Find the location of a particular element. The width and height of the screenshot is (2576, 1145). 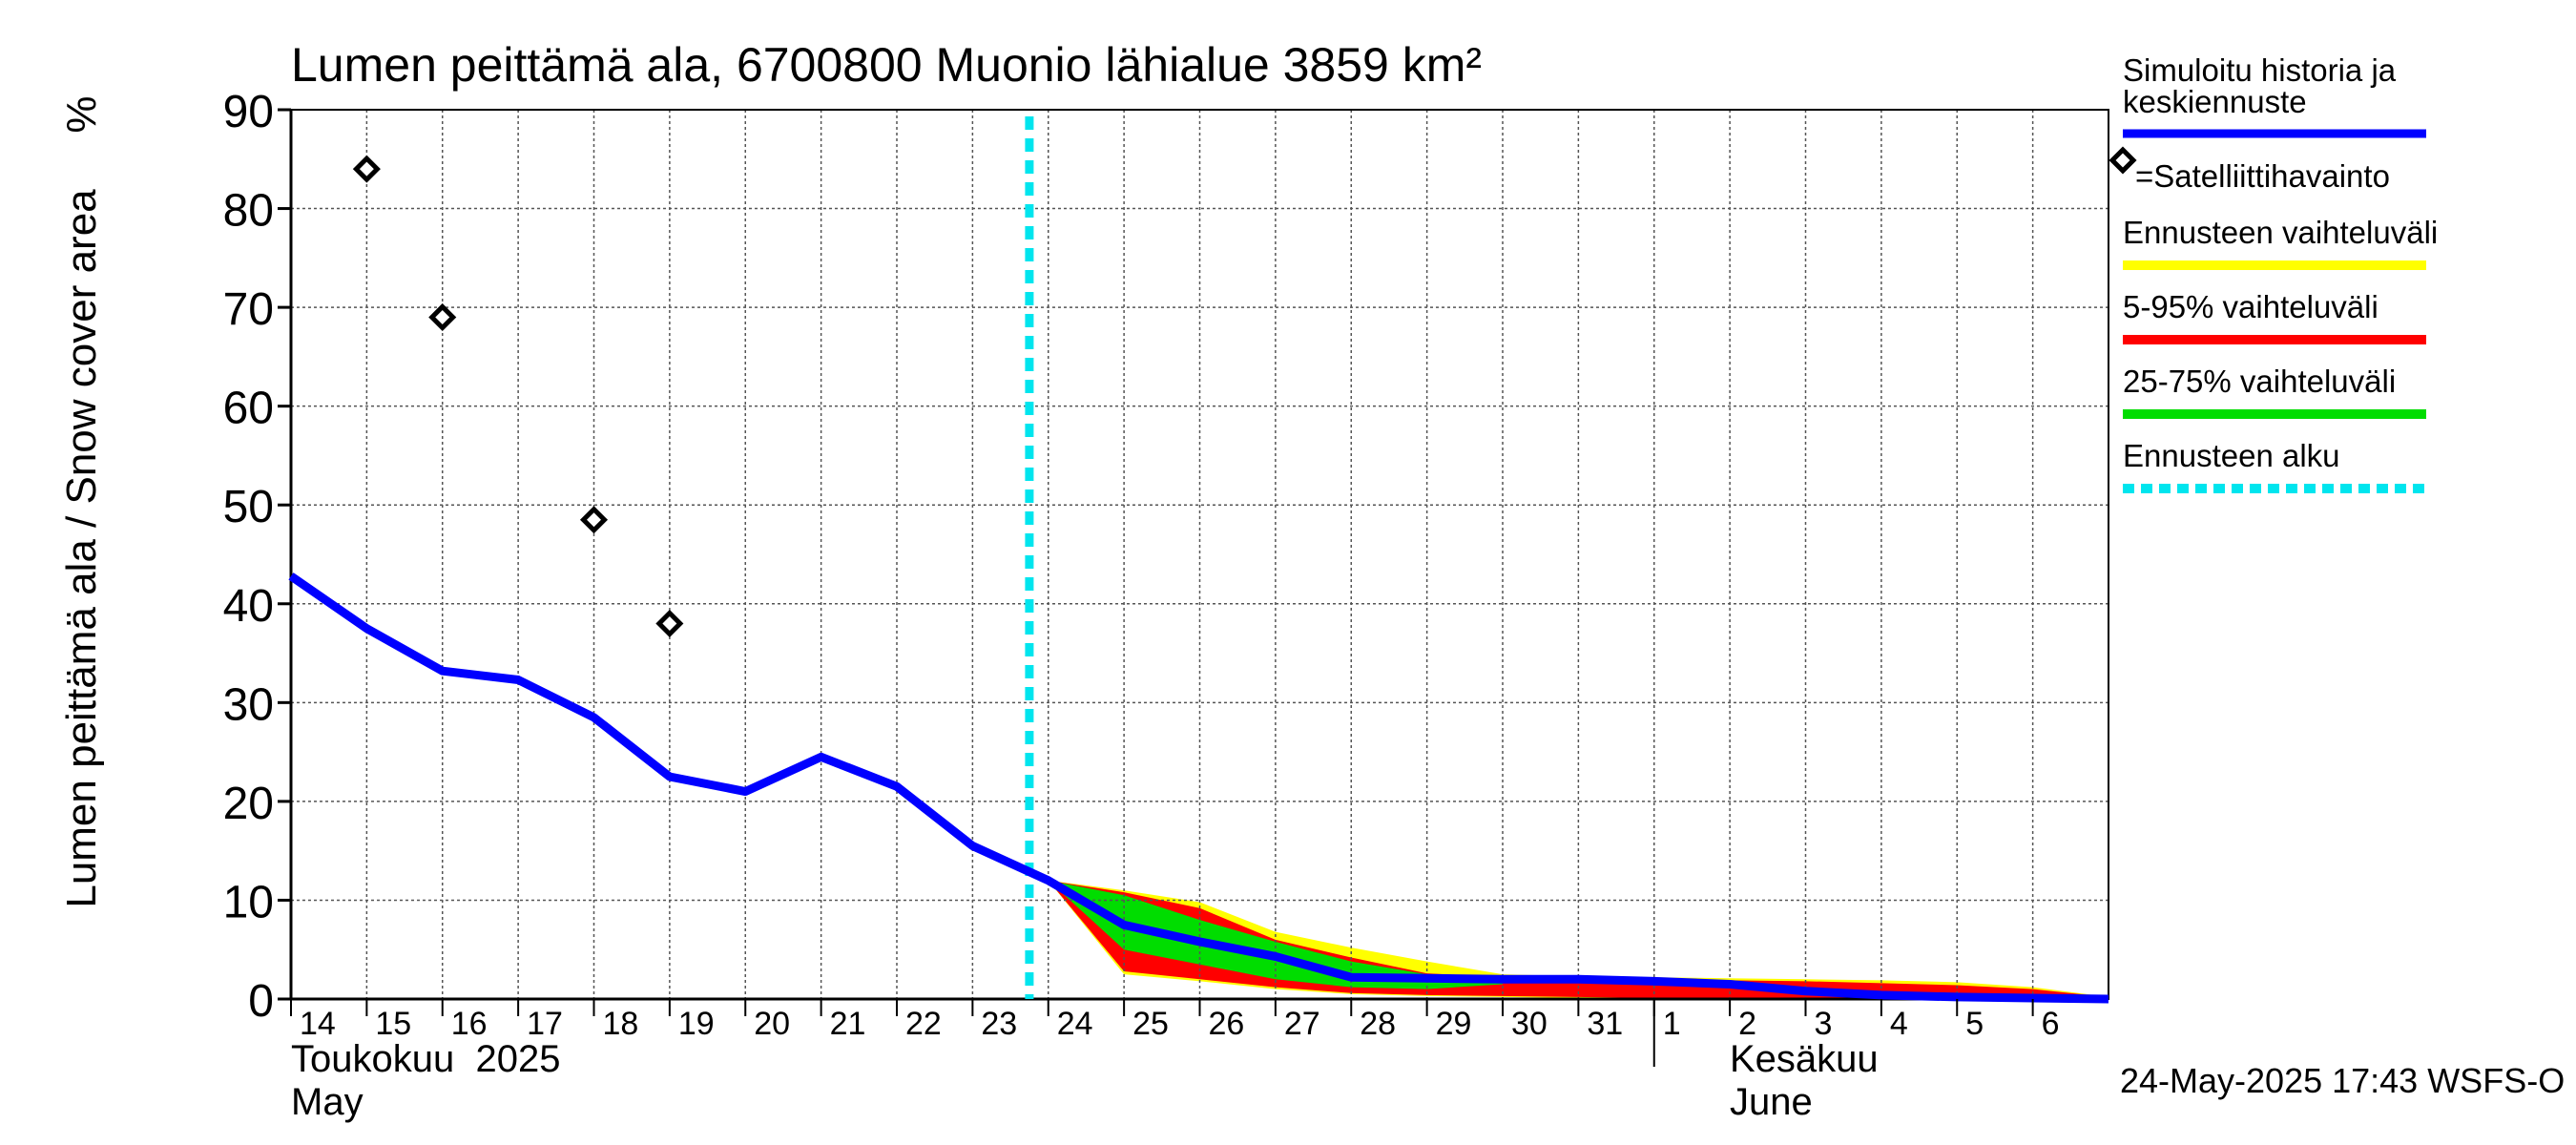

y-axis-unit: % is located at coordinates (81, 114).